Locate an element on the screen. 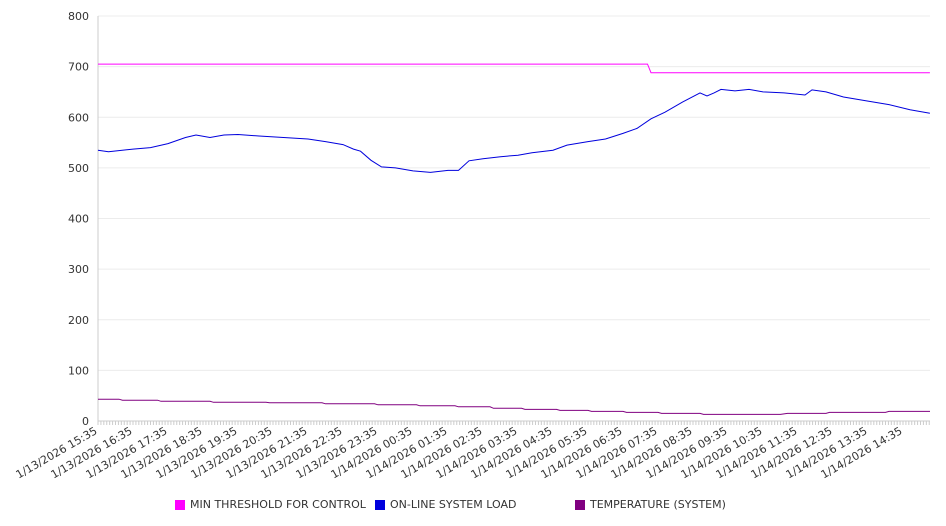  y-tick-label: 0 is located at coordinates (85, 421).